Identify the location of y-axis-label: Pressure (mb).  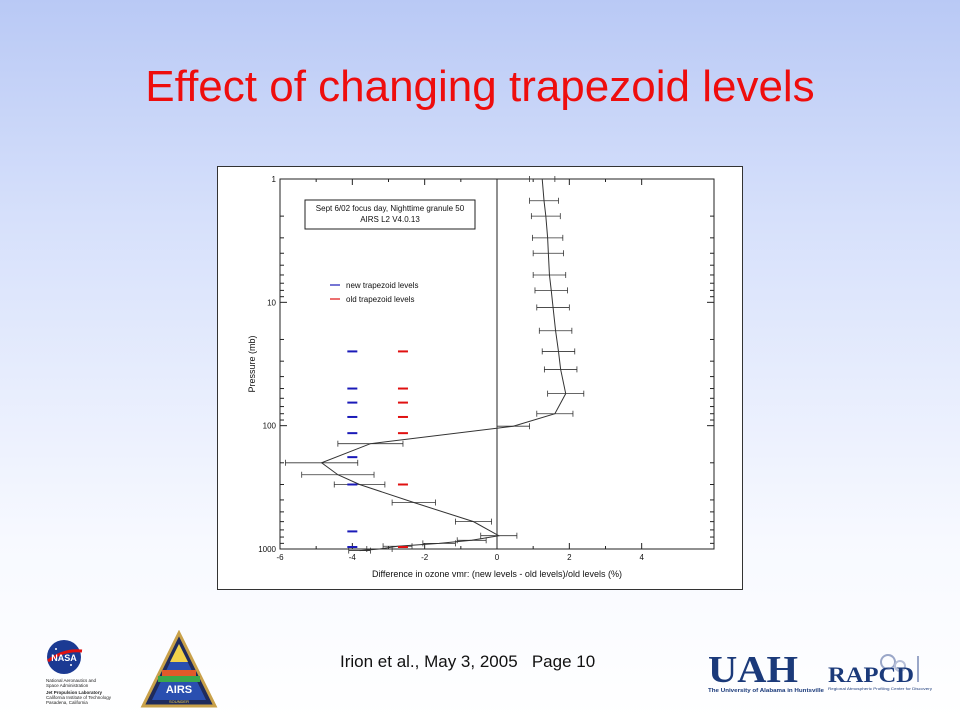
(252, 363).